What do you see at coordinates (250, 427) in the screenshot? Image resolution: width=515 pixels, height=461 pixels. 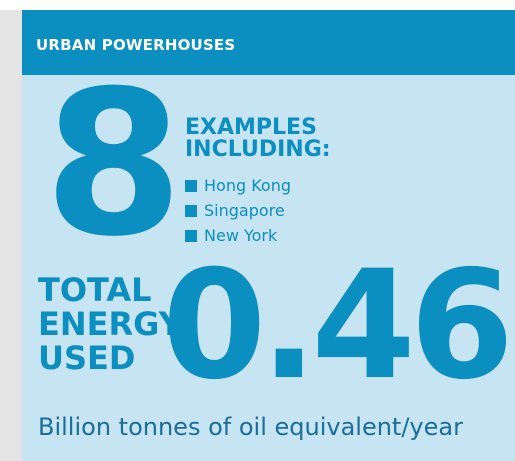 I see `energy-unit: Billion tonnes of oil equivalent/year` at bounding box center [250, 427].